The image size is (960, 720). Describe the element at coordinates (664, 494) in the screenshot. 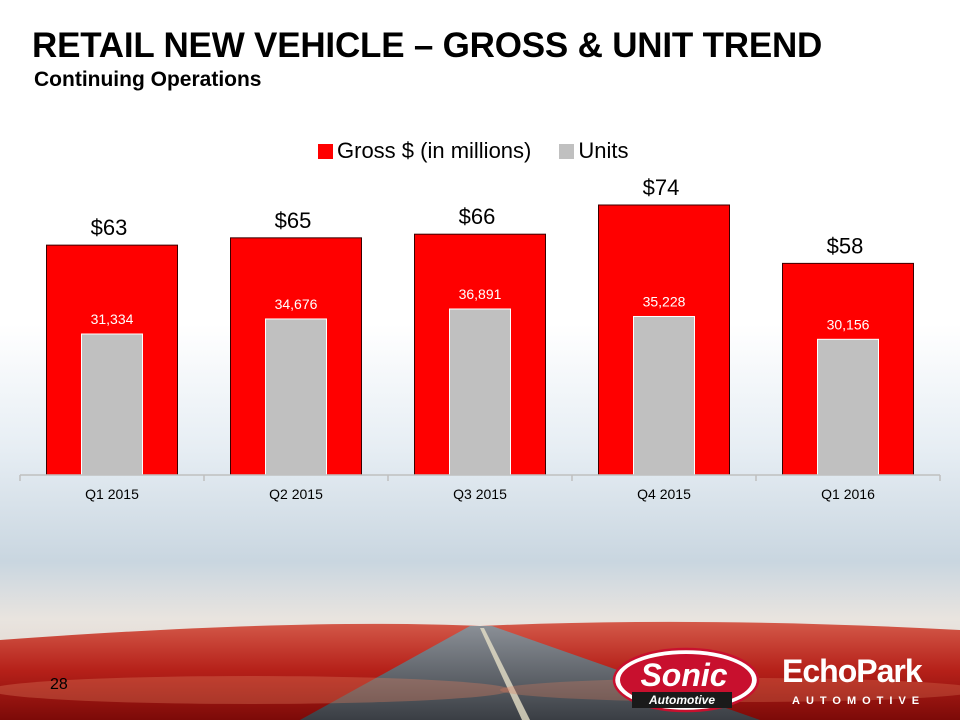

I see `x-tick-label: Q4 2015` at that location.